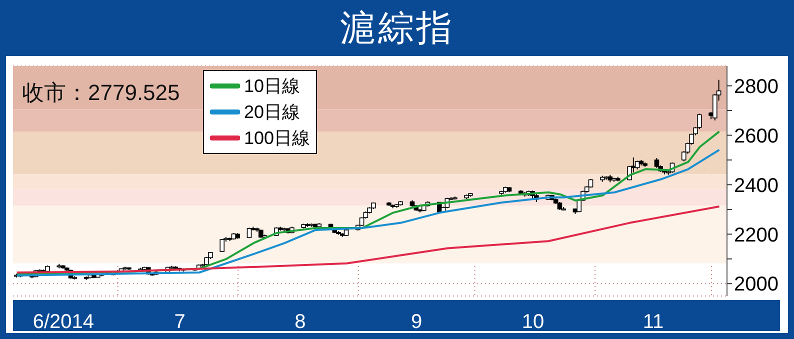 The width and height of the screenshot is (794, 339). Describe the element at coordinates (63, 322) in the screenshot. I see `x-tick-label: 6/2014` at that location.